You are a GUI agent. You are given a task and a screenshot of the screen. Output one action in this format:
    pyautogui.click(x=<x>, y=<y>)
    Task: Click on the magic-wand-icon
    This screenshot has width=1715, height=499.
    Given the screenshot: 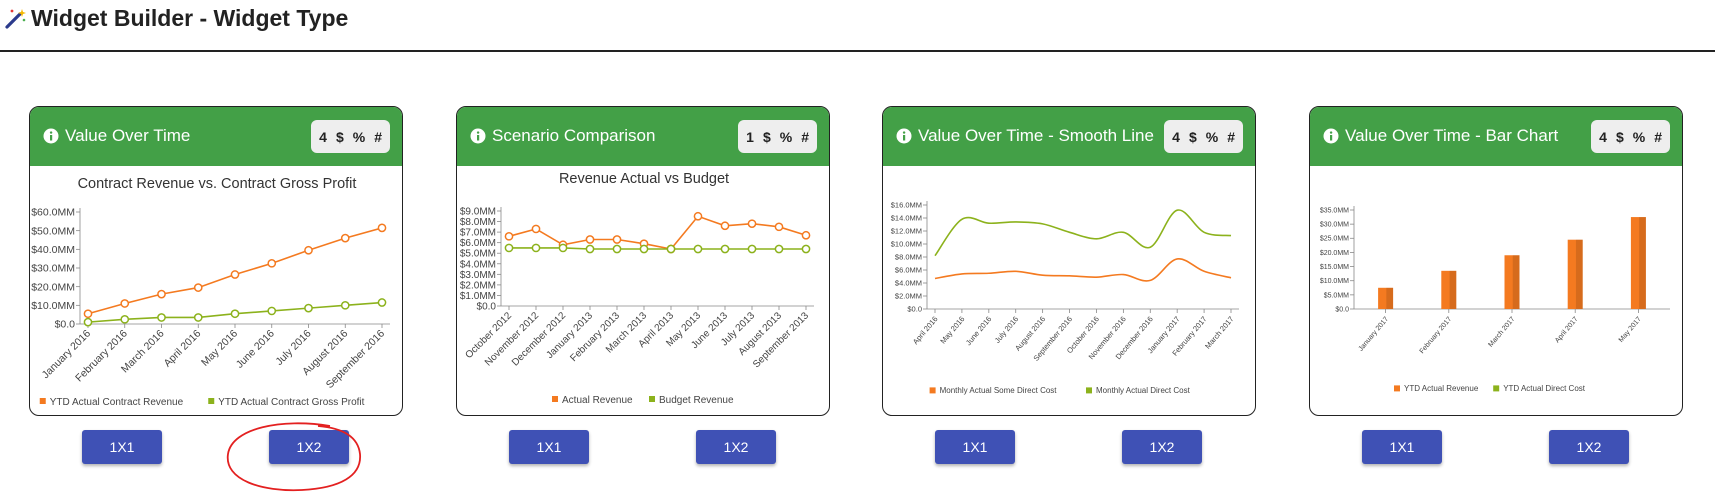 What is the action you would take?
    pyautogui.click(x=15, y=19)
    